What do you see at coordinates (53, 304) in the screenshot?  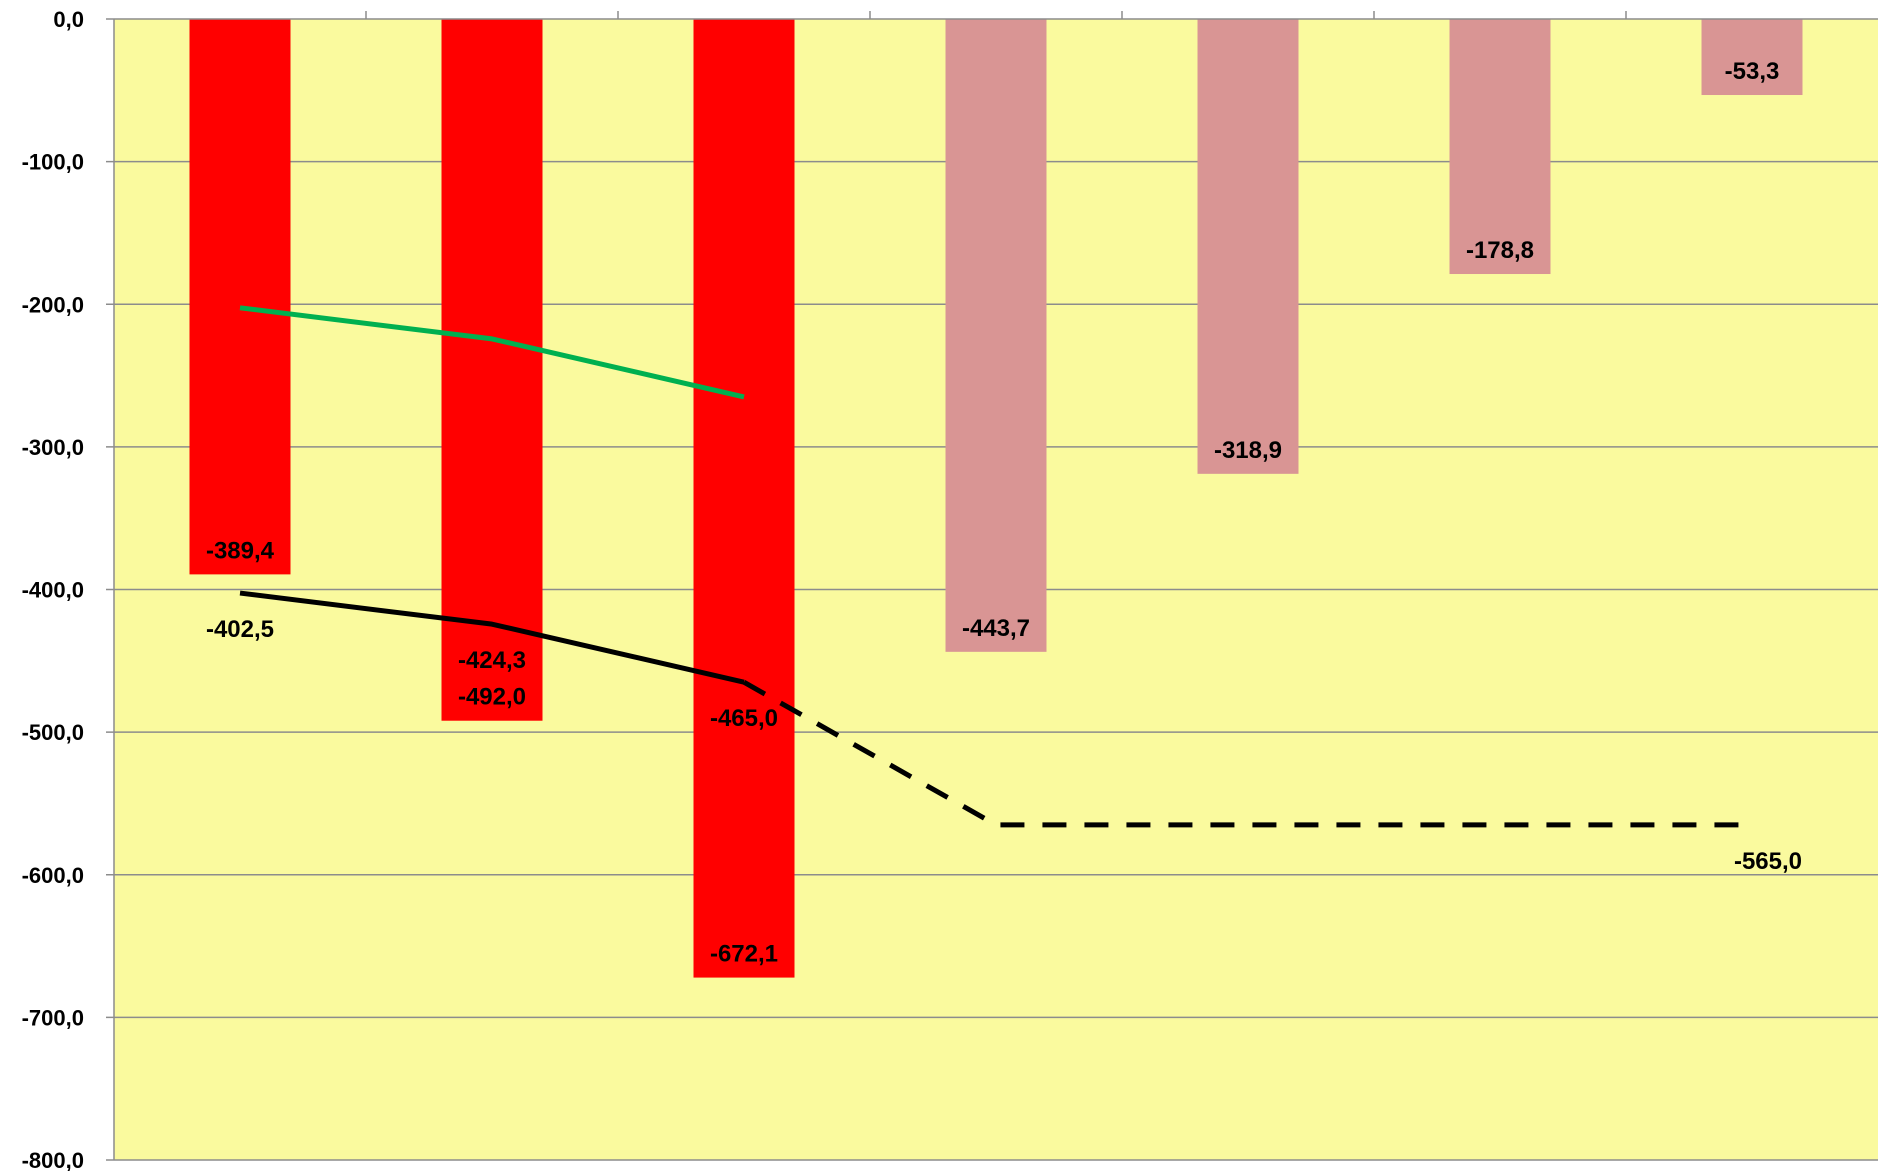 I see `y-tick-label: -200,0` at bounding box center [53, 304].